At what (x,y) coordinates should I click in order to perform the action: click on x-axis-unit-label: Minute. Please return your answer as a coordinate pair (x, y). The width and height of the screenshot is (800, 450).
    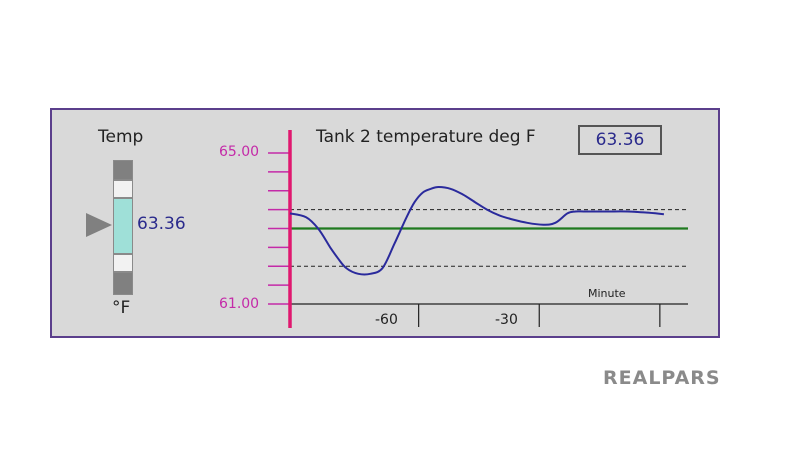
    Looking at the image, I should click on (607, 293).